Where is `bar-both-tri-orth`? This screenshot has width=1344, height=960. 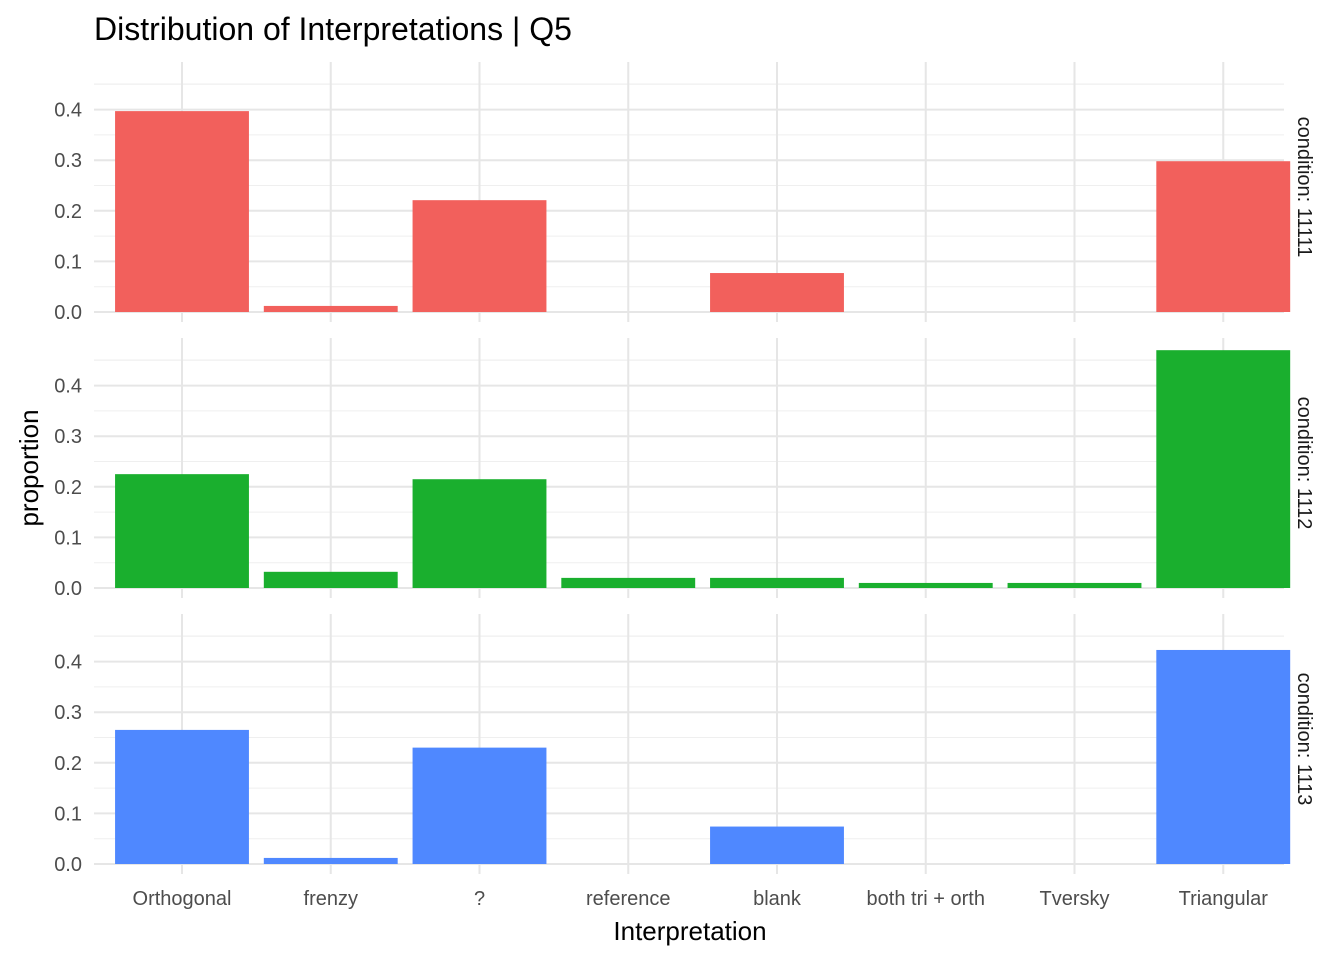 bar-both-tri-orth is located at coordinates (925, 585).